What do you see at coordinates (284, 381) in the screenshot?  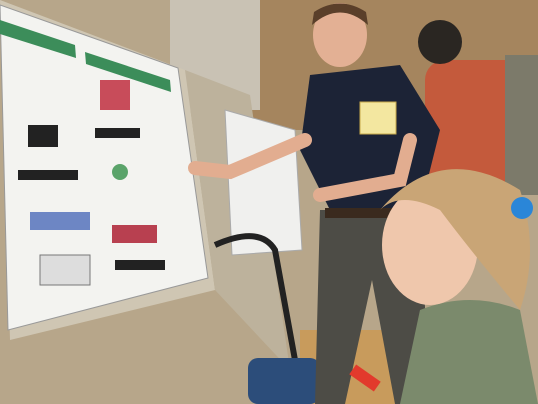 I see `backpack` at bounding box center [284, 381].